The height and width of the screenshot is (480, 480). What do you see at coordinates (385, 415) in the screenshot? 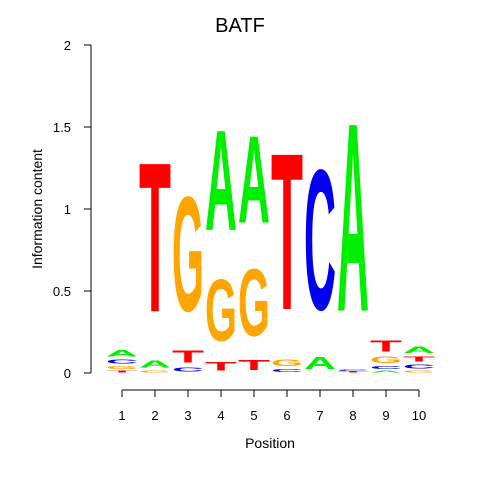
I see `x-tick-label: 9` at bounding box center [385, 415].